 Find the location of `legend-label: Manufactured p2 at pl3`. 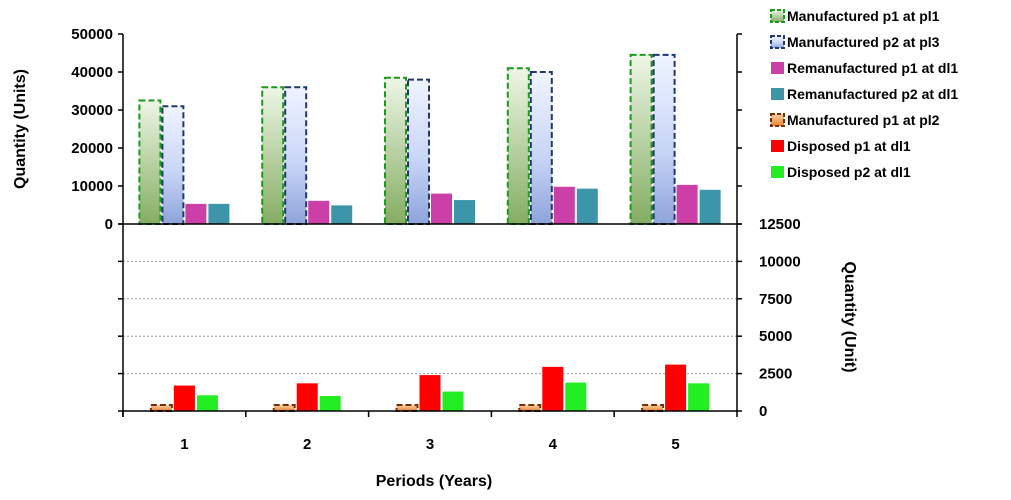

legend-label: Manufactured p2 at pl3 is located at coordinates (863, 42).